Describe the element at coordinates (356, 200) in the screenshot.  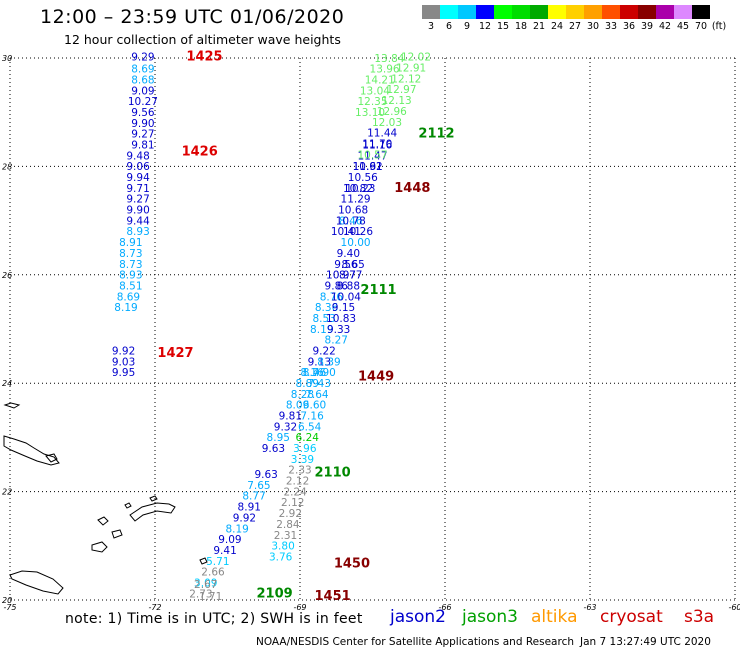
I see `swh-value: 11.29` at that location.